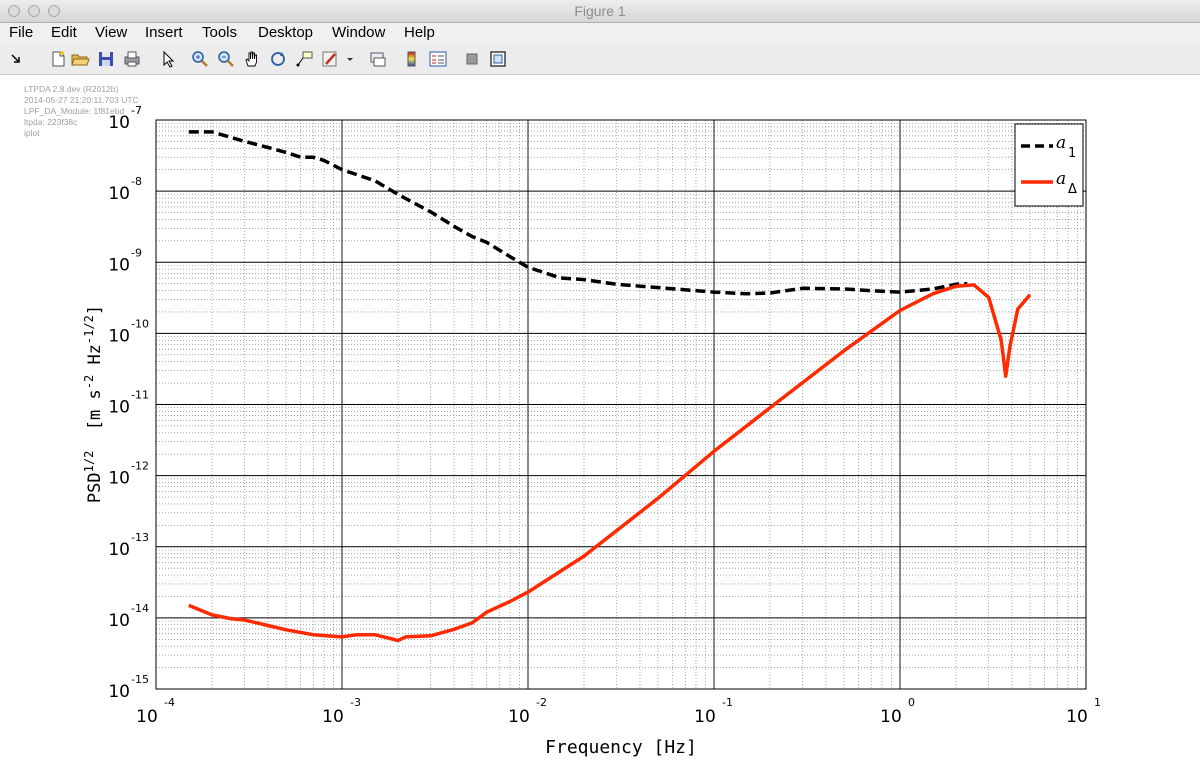  Describe the element at coordinates (58, 59) in the screenshot. I see `new-figure-icon` at that location.